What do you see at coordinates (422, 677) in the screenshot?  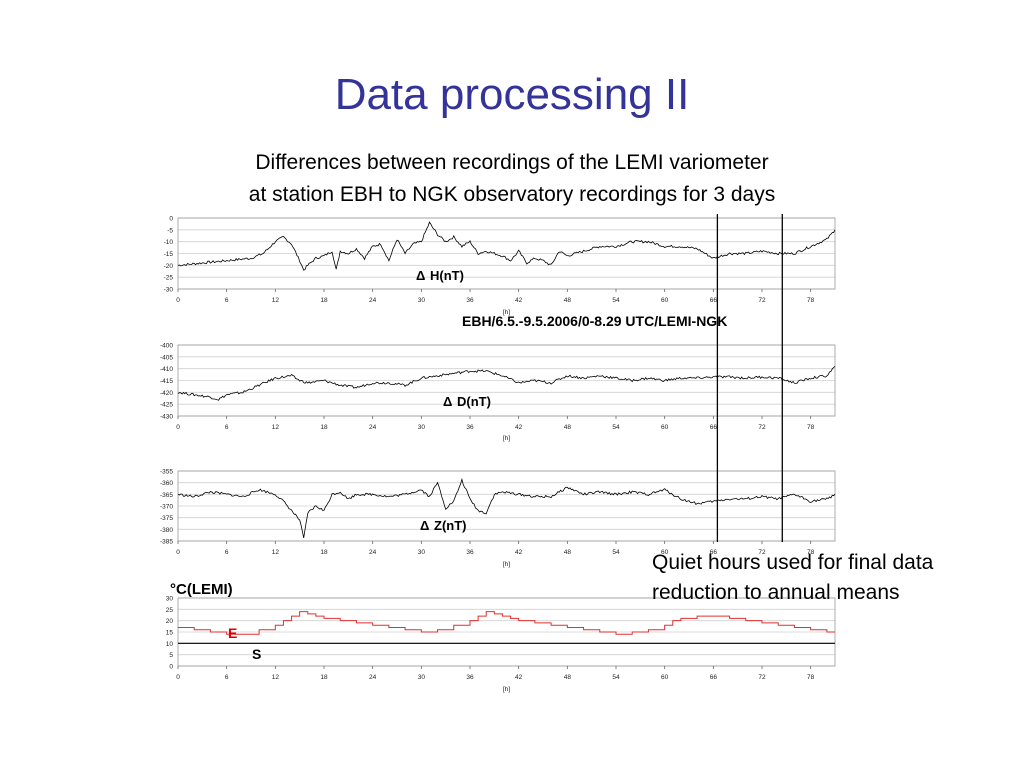 I see `x-tick-label-4-5: 30` at bounding box center [422, 677].